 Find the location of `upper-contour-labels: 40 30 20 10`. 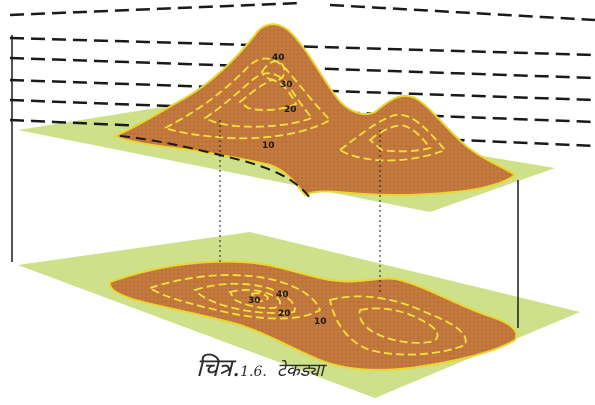

upper-contour-labels: 40 30 20 10 is located at coordinates (279, 102).